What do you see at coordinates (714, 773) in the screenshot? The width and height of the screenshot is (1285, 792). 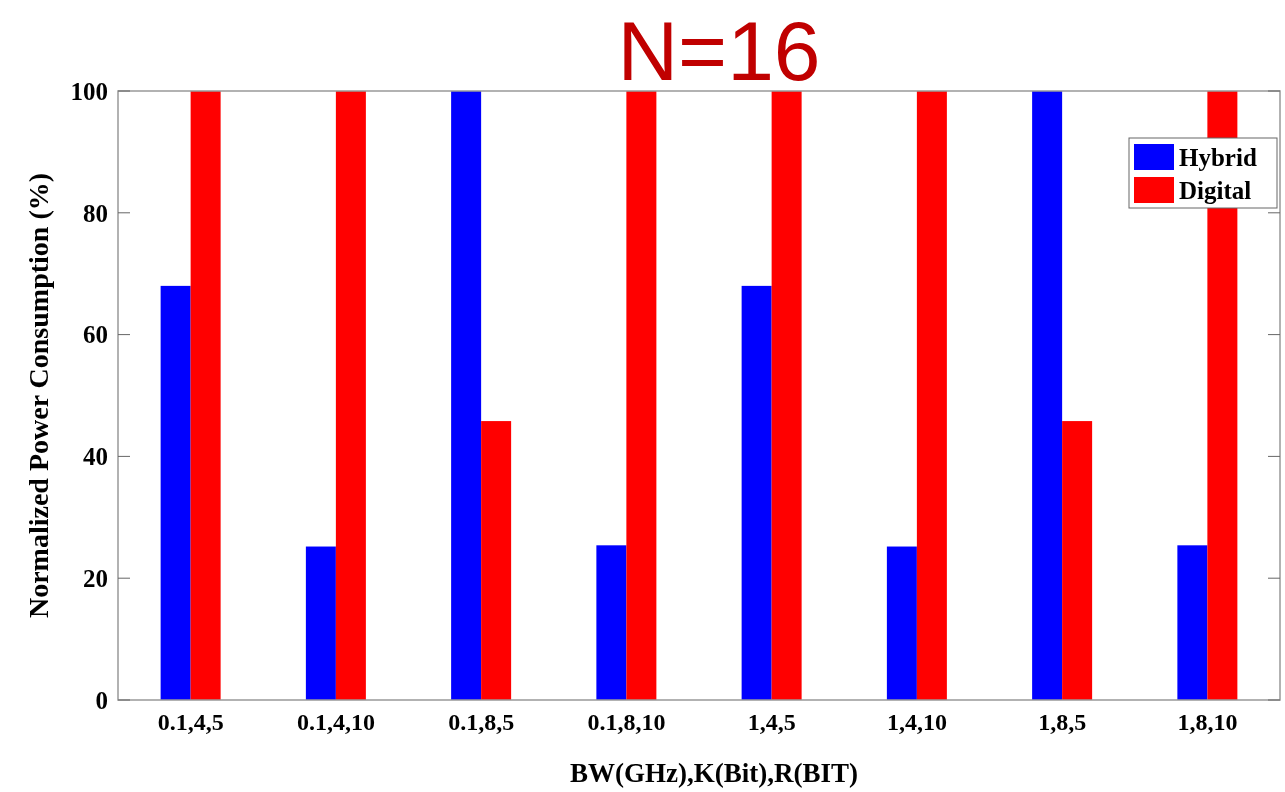 I see `x-axis-title: BW(GHz),K(Bit),R(BIT)` at bounding box center [714, 773].